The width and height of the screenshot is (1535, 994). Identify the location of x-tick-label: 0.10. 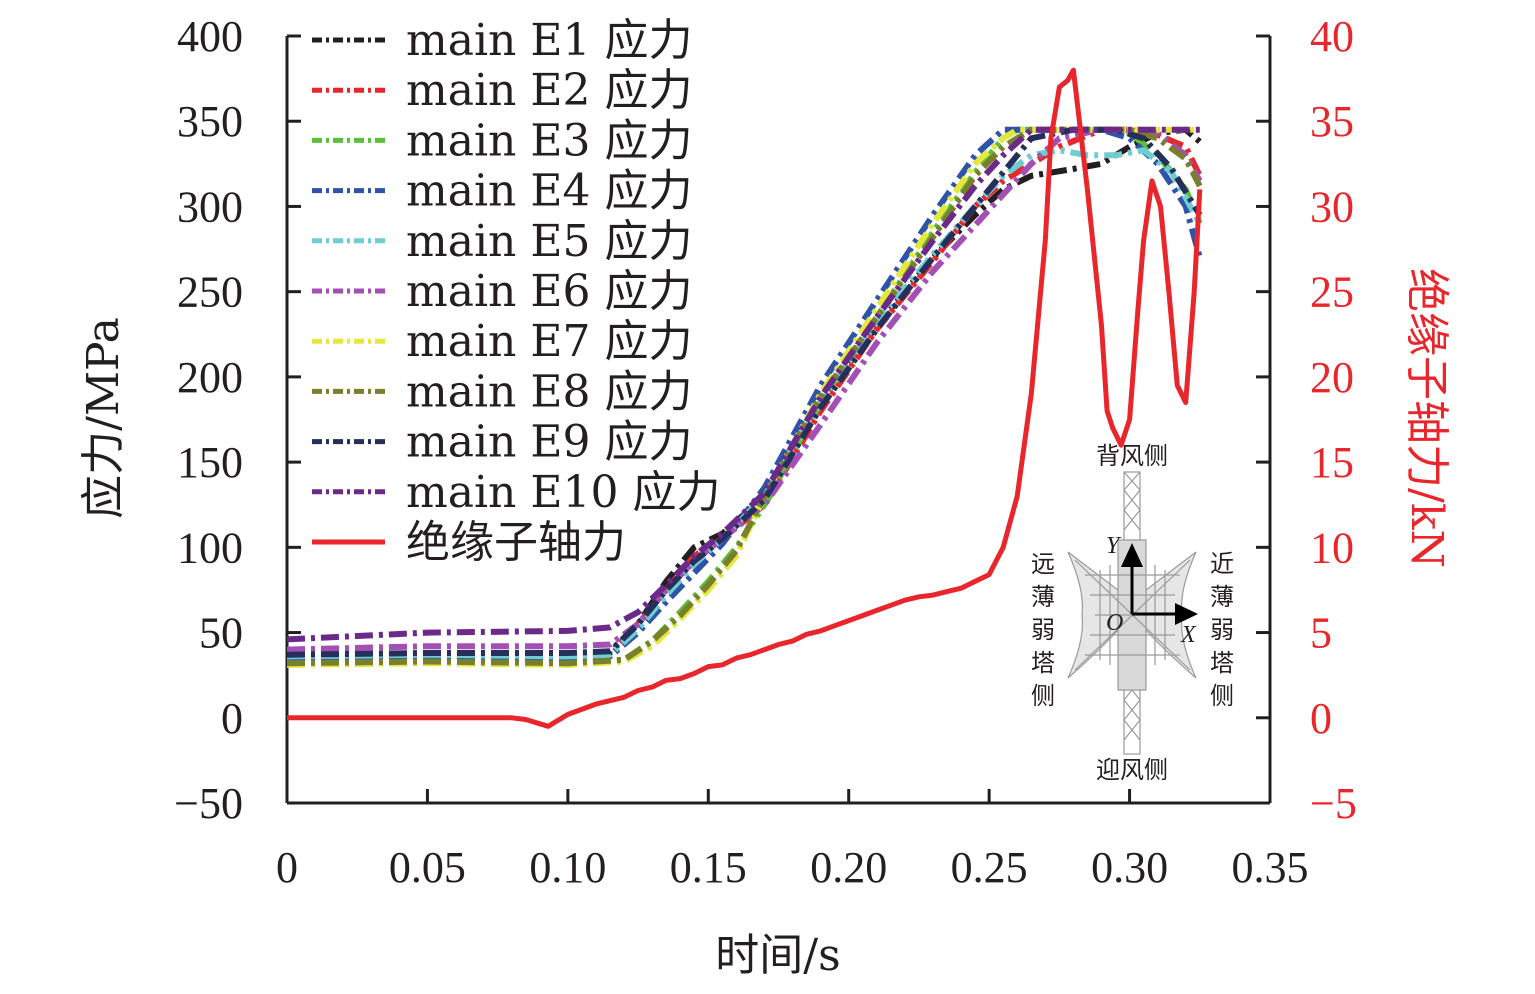
(567, 867).